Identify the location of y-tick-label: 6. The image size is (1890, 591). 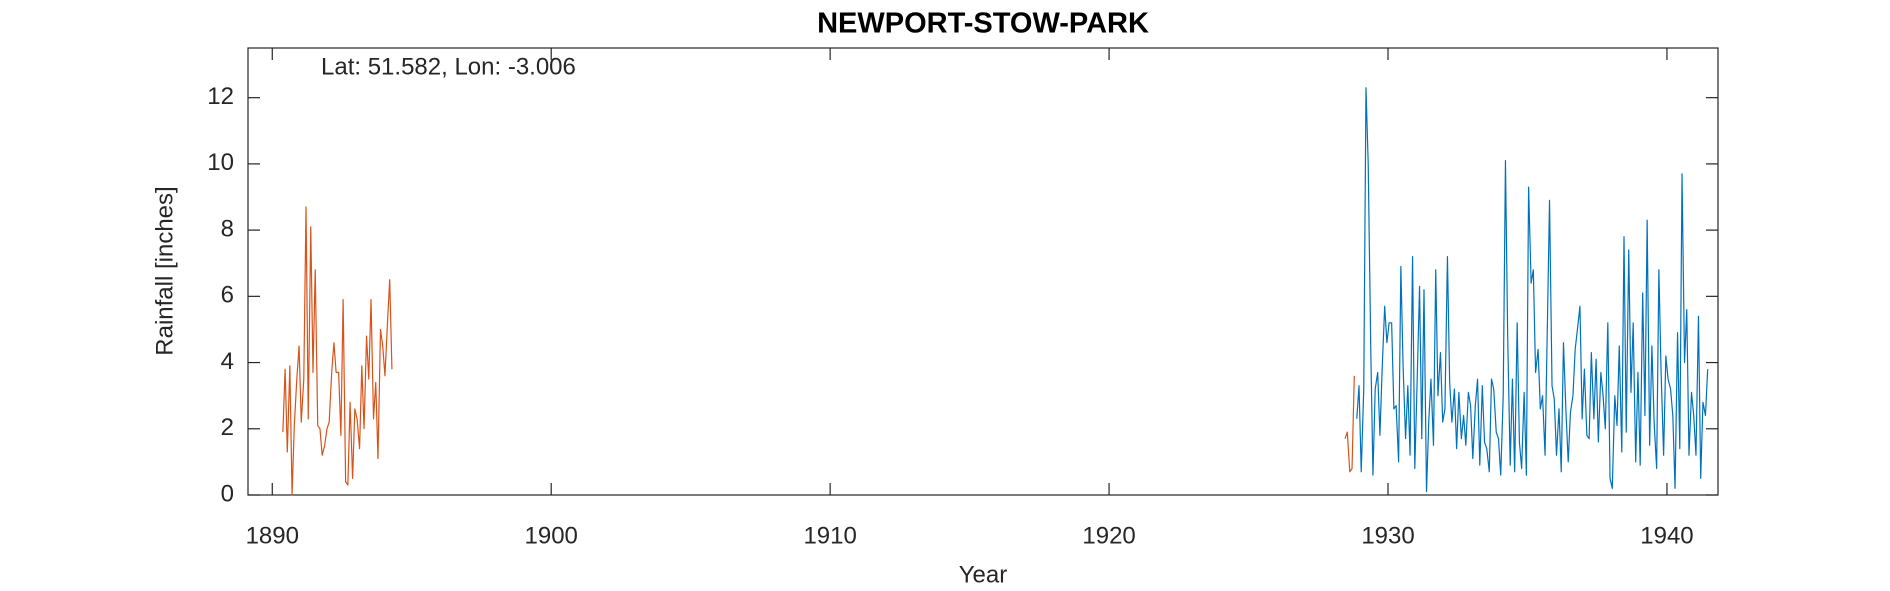
(227, 295).